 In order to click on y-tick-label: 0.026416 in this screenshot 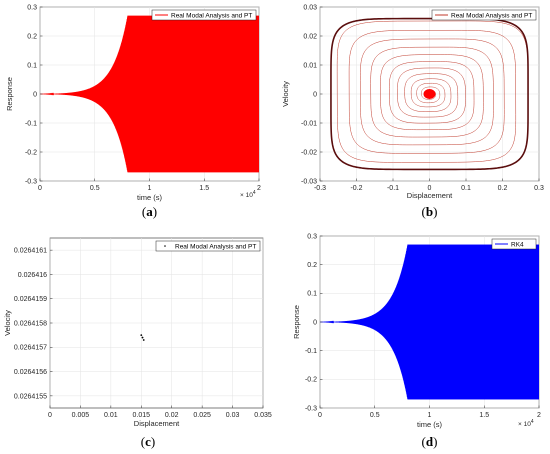, I will do `click(32, 275)`.